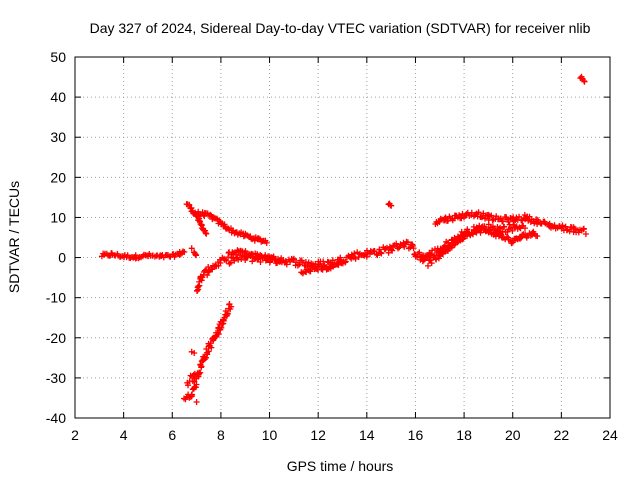  What do you see at coordinates (56, 298) in the screenshot?
I see `y-tick-label: -10` at bounding box center [56, 298].